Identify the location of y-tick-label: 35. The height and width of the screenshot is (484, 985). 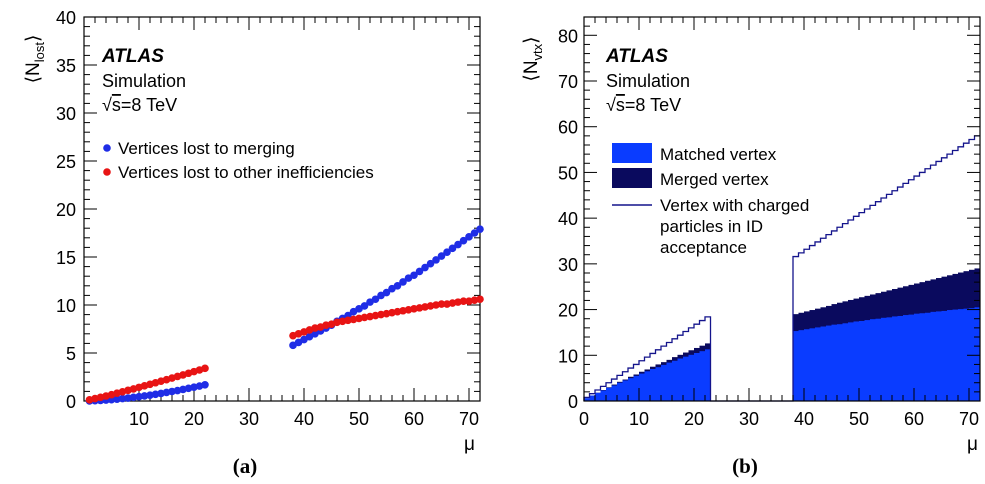
(66, 66).